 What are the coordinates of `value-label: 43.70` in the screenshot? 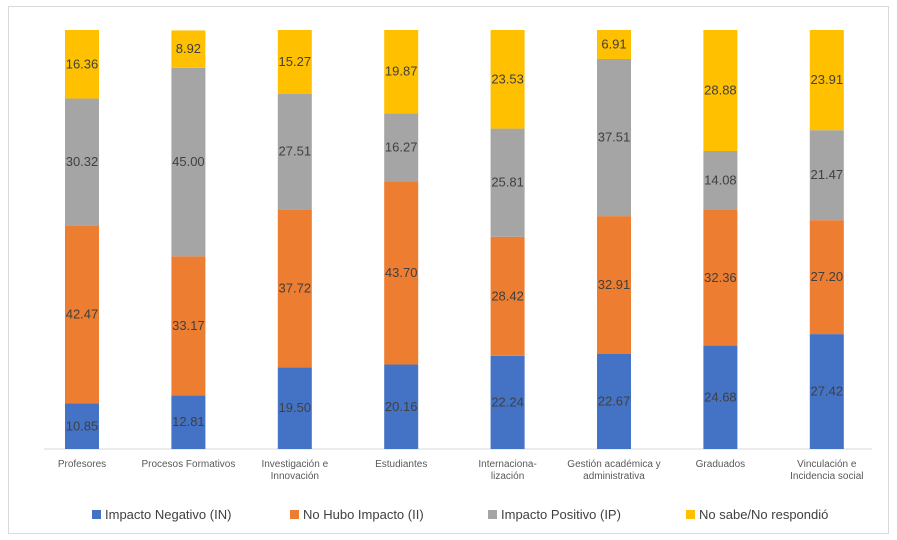 It's located at (401, 272).